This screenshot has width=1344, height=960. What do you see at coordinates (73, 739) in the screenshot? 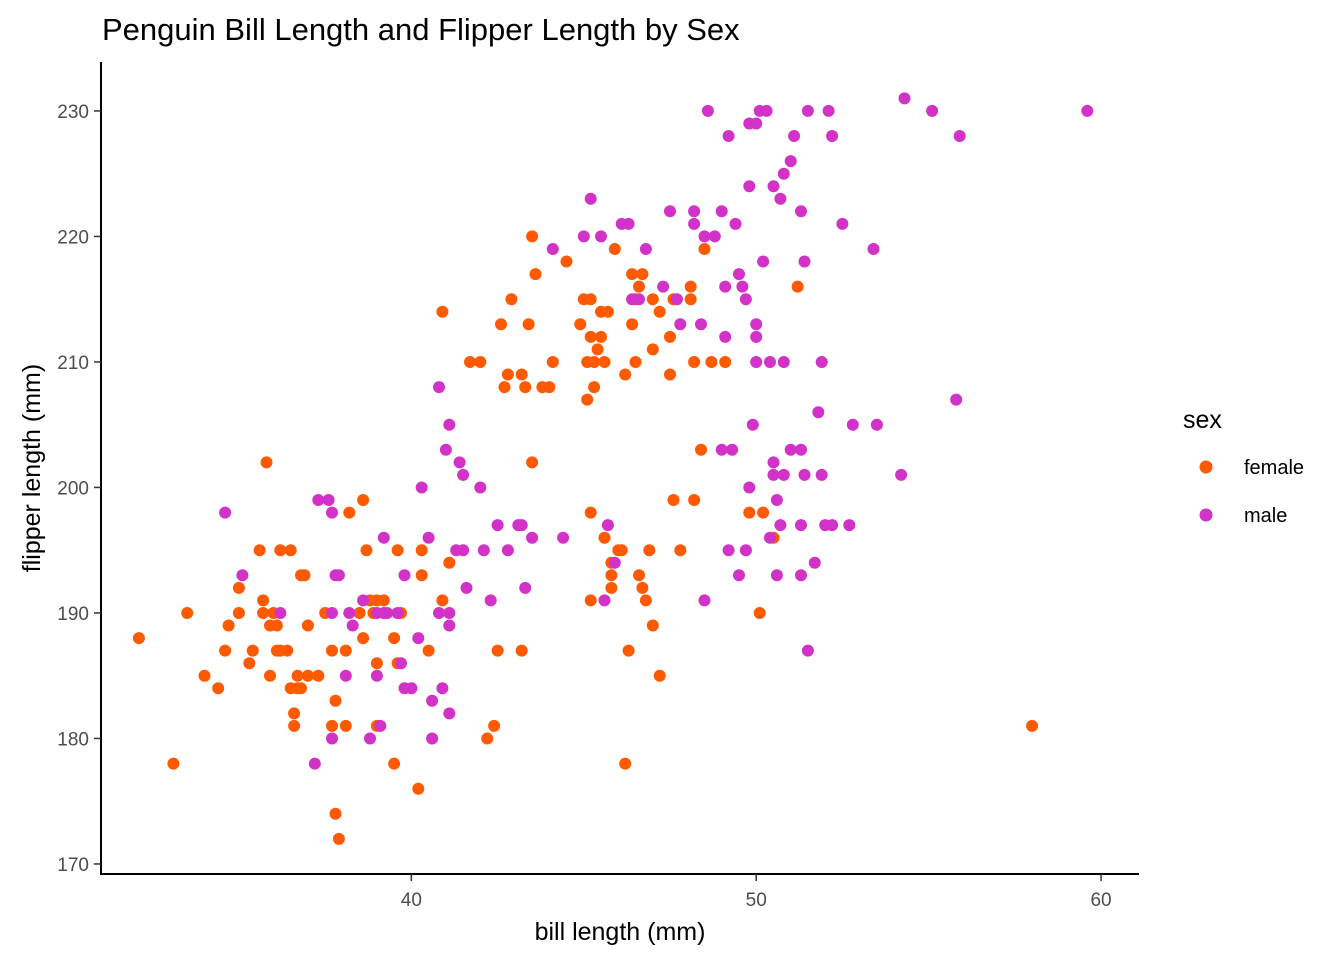
I see `y-tick-label: 180` at bounding box center [73, 739].